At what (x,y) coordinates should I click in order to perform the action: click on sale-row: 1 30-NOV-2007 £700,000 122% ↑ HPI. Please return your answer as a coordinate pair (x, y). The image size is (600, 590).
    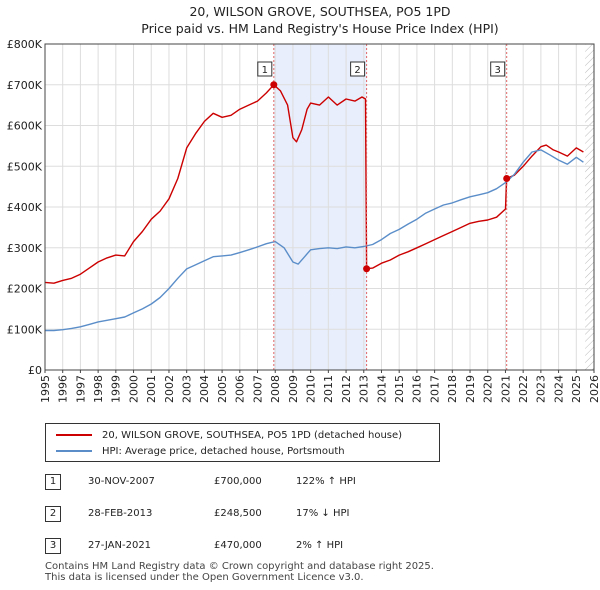
    Looking at the image, I should click on (300, 483).